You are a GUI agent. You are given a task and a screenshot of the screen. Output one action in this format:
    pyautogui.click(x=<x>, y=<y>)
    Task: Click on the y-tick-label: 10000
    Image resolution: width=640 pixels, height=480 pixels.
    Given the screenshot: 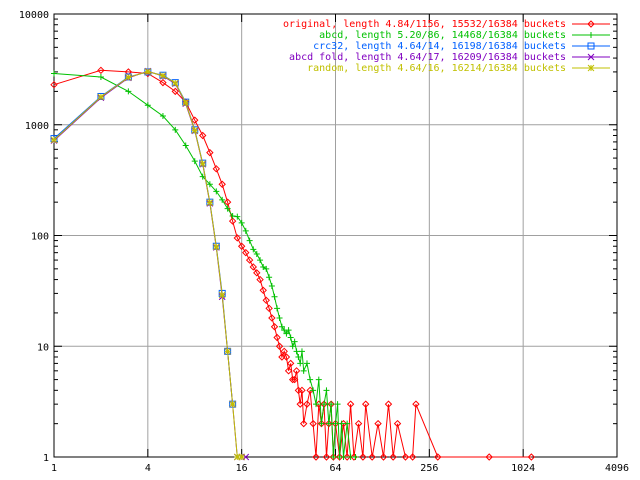 What is the action you would take?
    pyautogui.click(x=34, y=15)
    